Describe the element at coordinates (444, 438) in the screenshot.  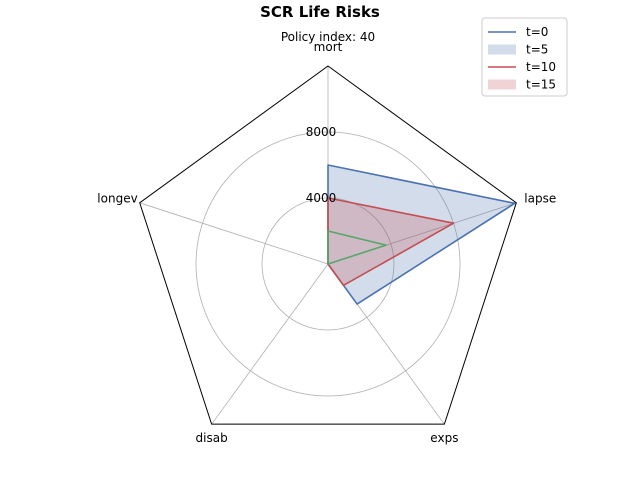
I see `axis-label-exps: exps` at that location.